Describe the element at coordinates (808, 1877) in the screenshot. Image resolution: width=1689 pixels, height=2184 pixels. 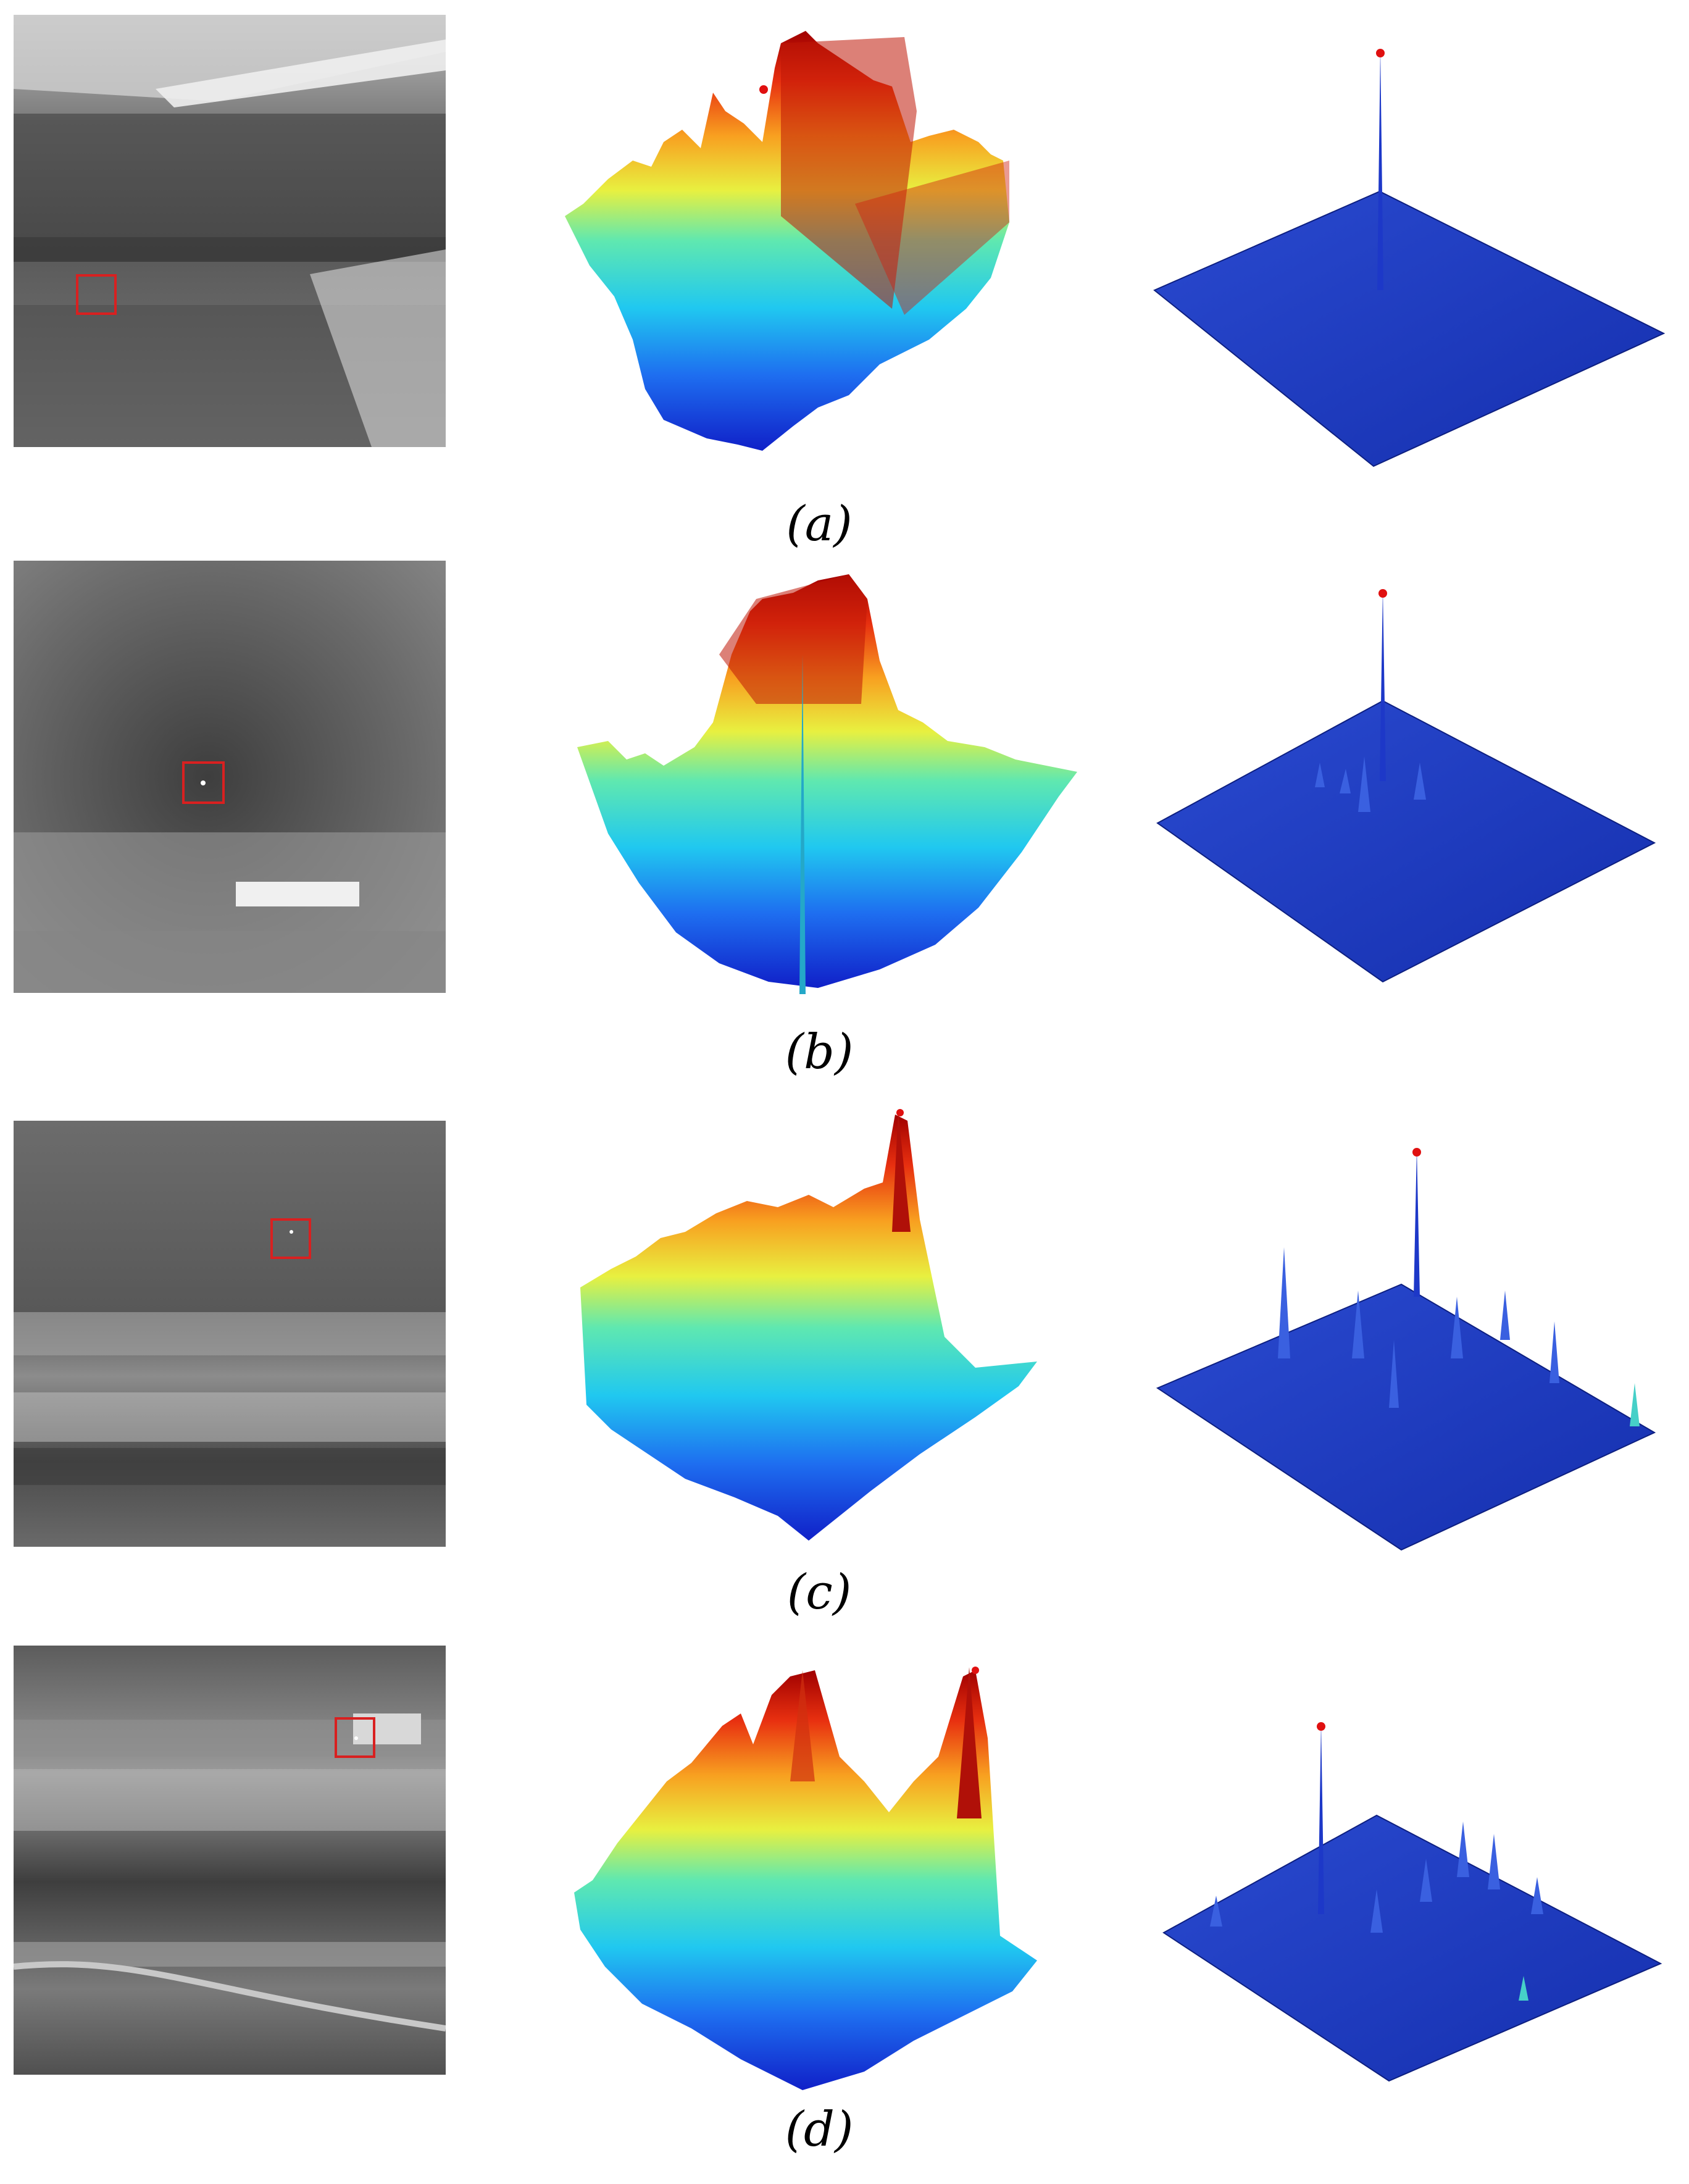
I see `surface-plot-d` at that location.